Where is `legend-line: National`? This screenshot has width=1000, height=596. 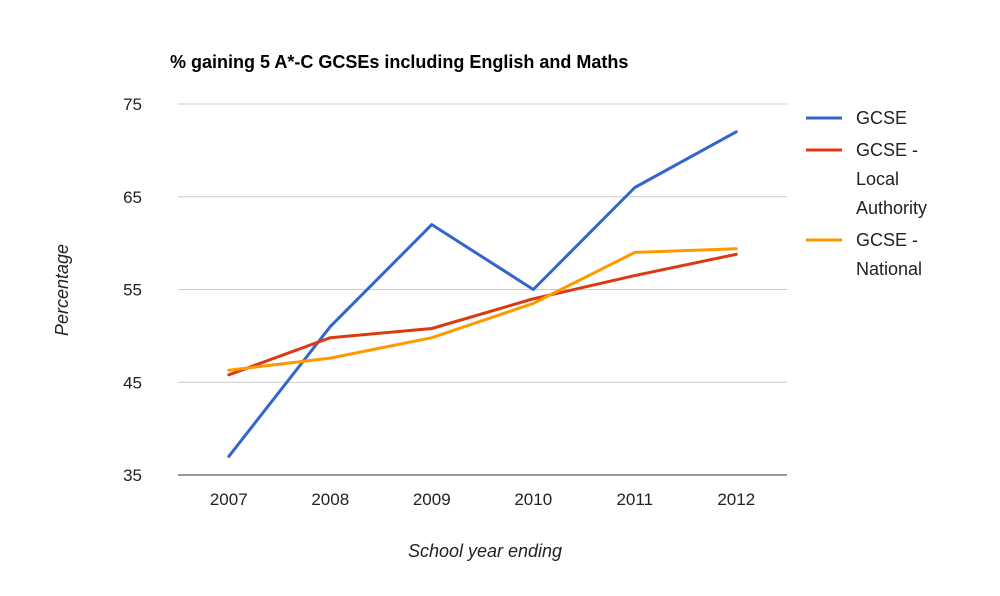
legend-line: National is located at coordinates (889, 269).